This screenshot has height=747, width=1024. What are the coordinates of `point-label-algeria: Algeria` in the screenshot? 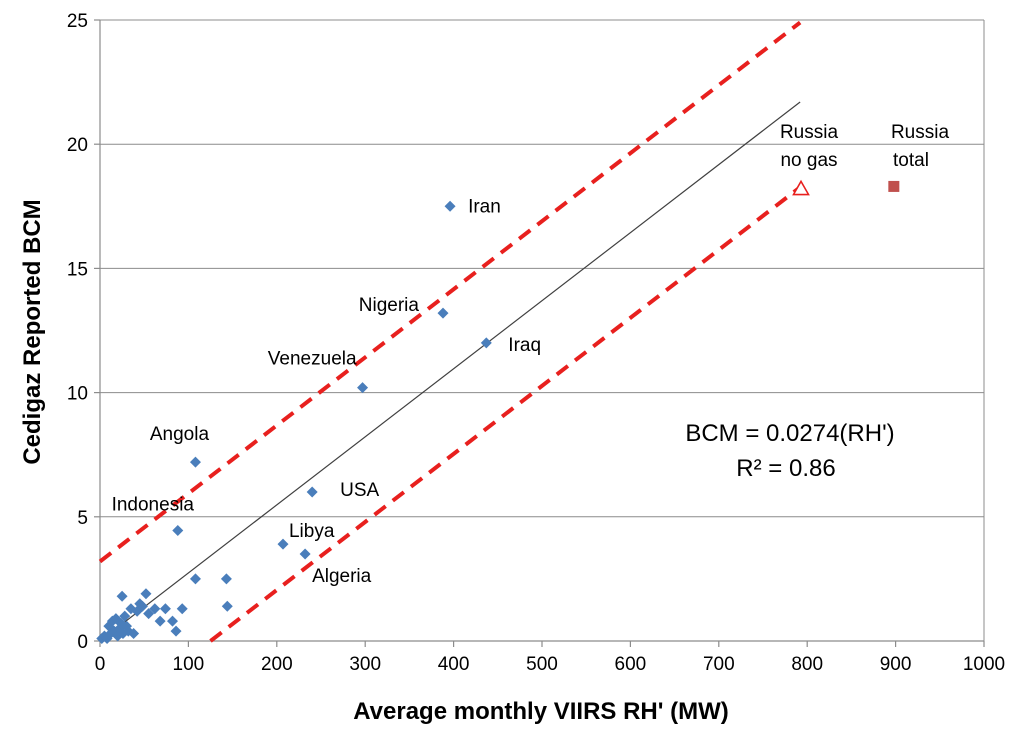 It's located at (342, 576).